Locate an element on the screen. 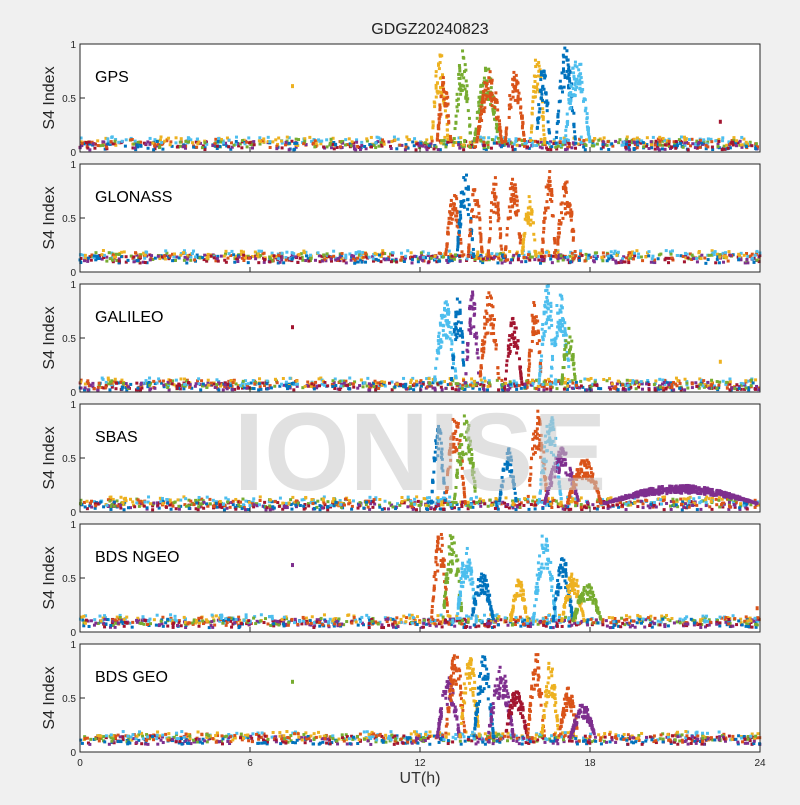 The image size is (800, 805). y-tick-label: 0.5 is located at coordinates (69, 219).